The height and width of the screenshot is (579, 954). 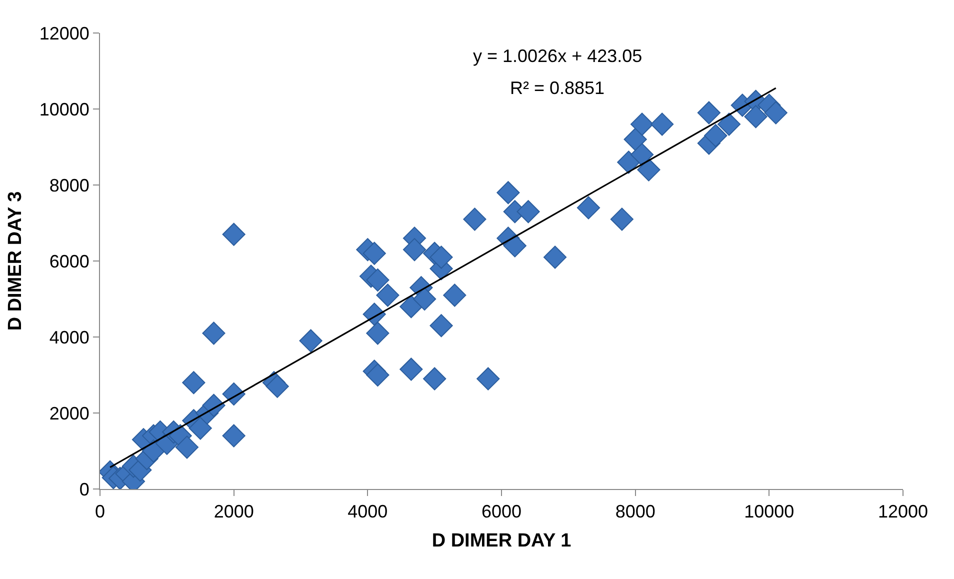 I want to click on x-tick-label: 10000, so click(x=769, y=512).